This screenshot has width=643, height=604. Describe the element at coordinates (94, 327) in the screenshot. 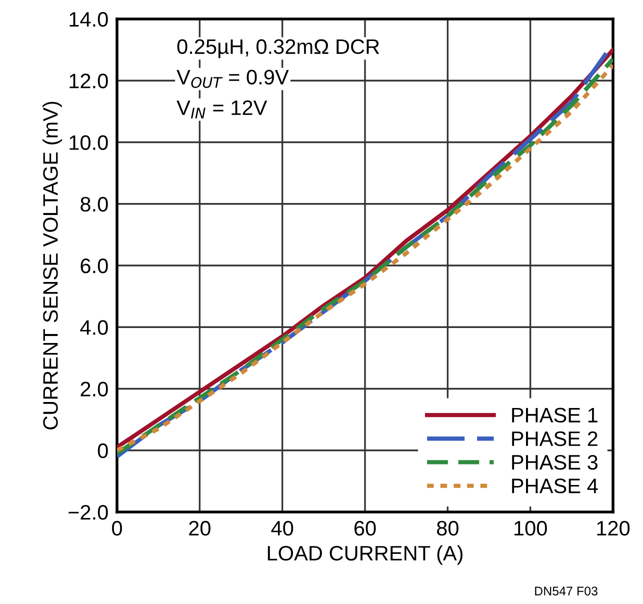

I see `y-tick-label: 4.0` at that location.